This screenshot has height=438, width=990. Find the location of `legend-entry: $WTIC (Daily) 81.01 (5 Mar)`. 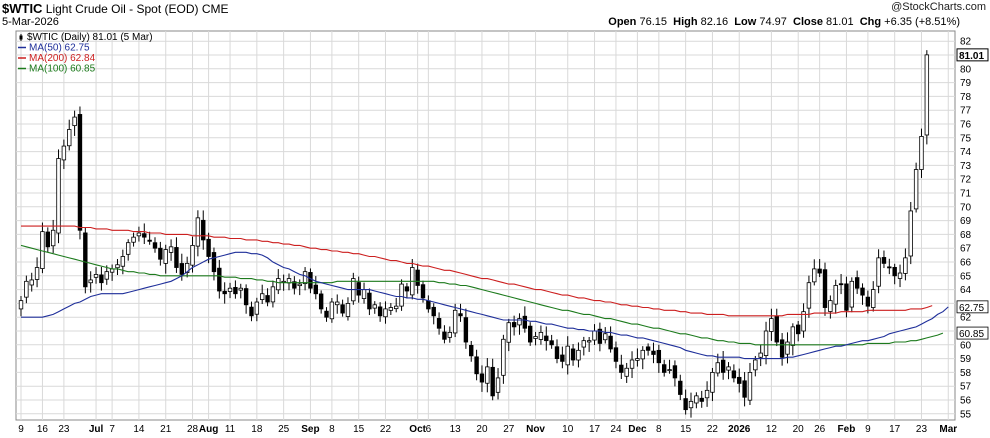

legend-entry: $WTIC (Daily) 81.01 (5 Mar) is located at coordinates (90, 37).